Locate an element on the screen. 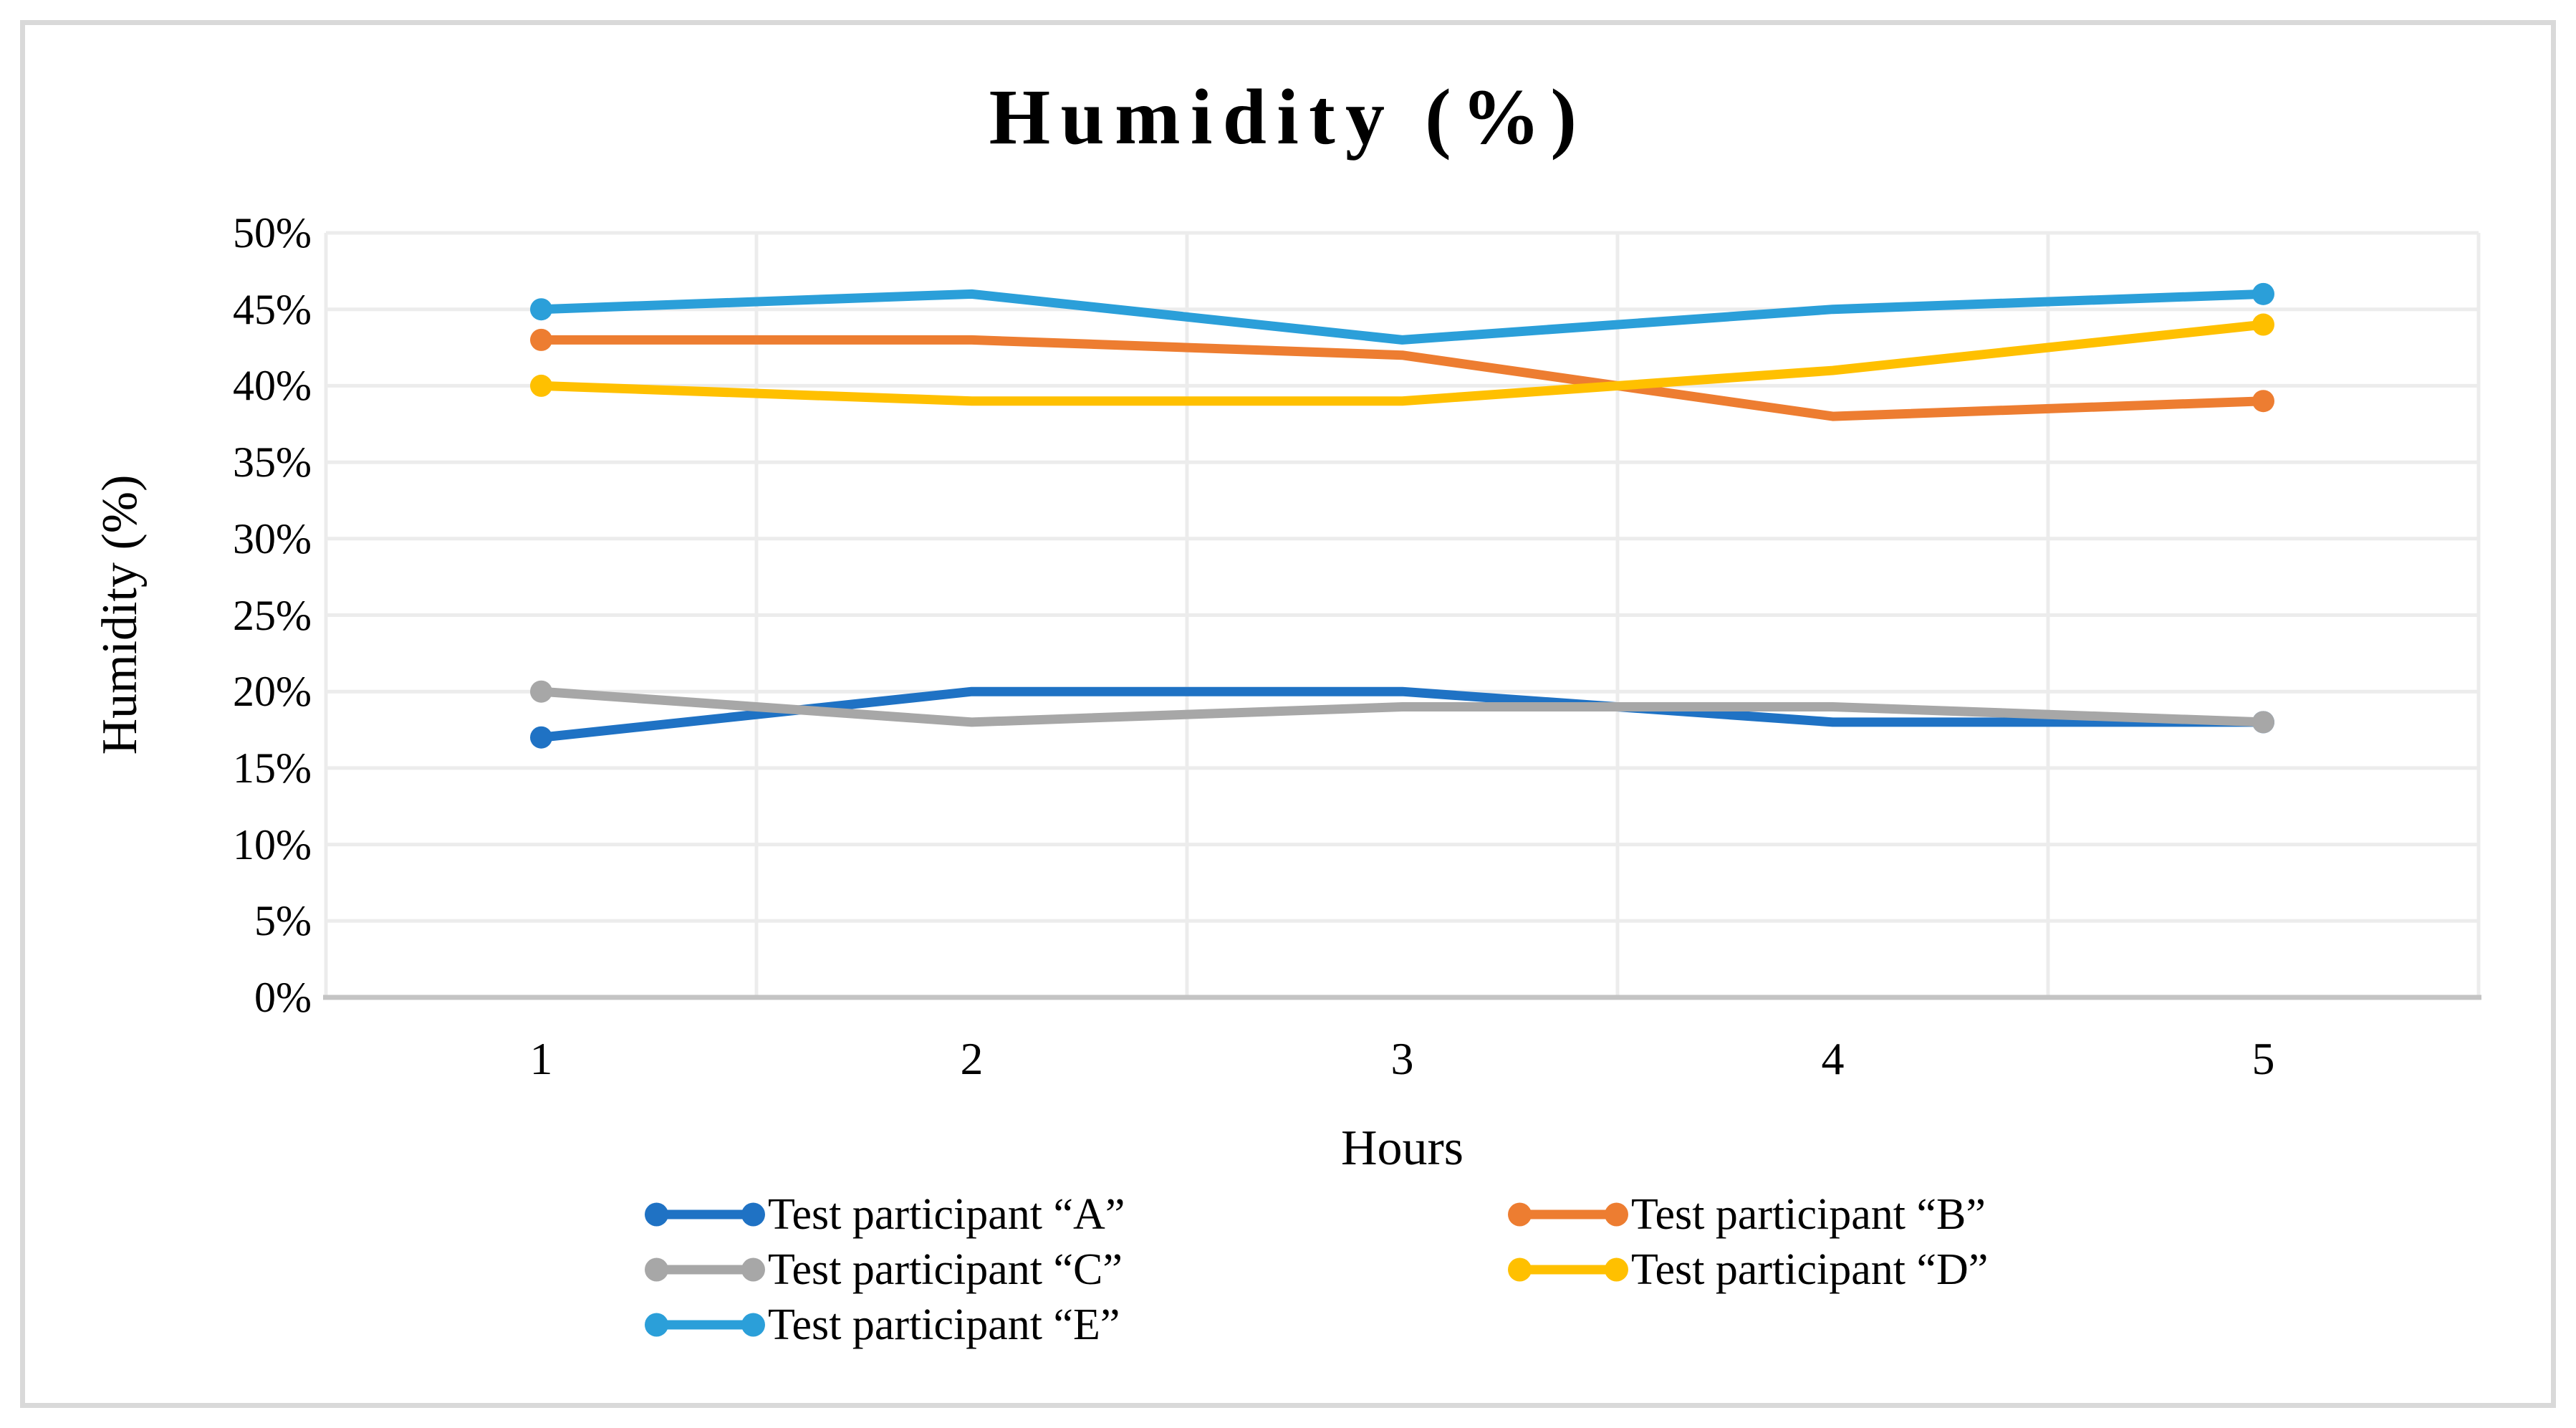 This screenshot has height=1428, width=2576. y-tick-label: 15% is located at coordinates (272, 768).